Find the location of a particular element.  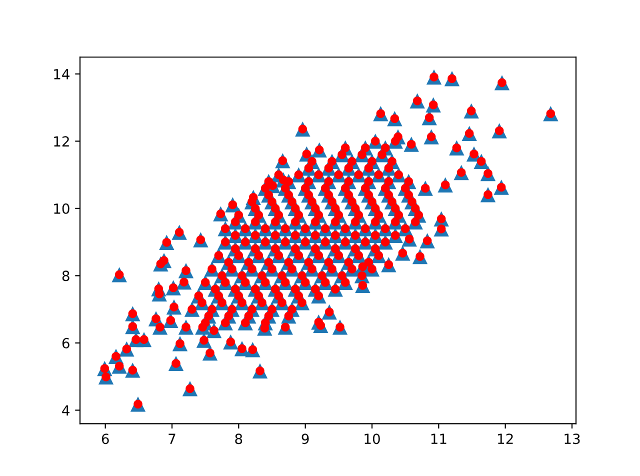

x-tick-label: 7 is located at coordinates (172, 439).